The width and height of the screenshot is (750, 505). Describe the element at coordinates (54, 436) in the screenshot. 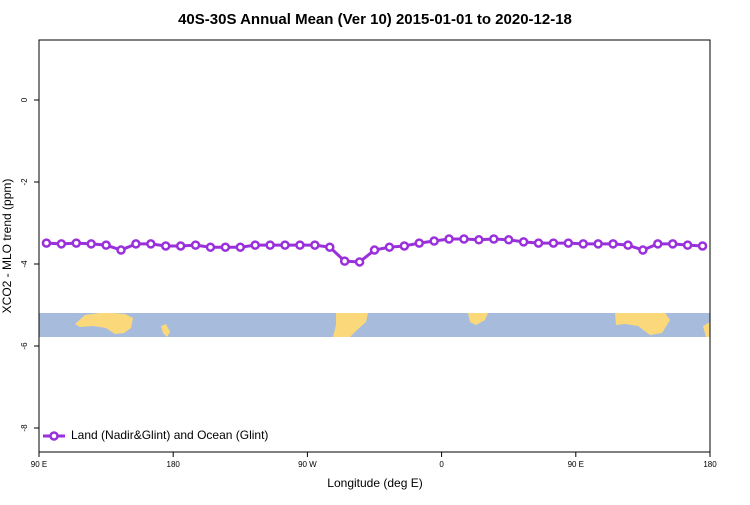

I see `legend-marker` at that location.